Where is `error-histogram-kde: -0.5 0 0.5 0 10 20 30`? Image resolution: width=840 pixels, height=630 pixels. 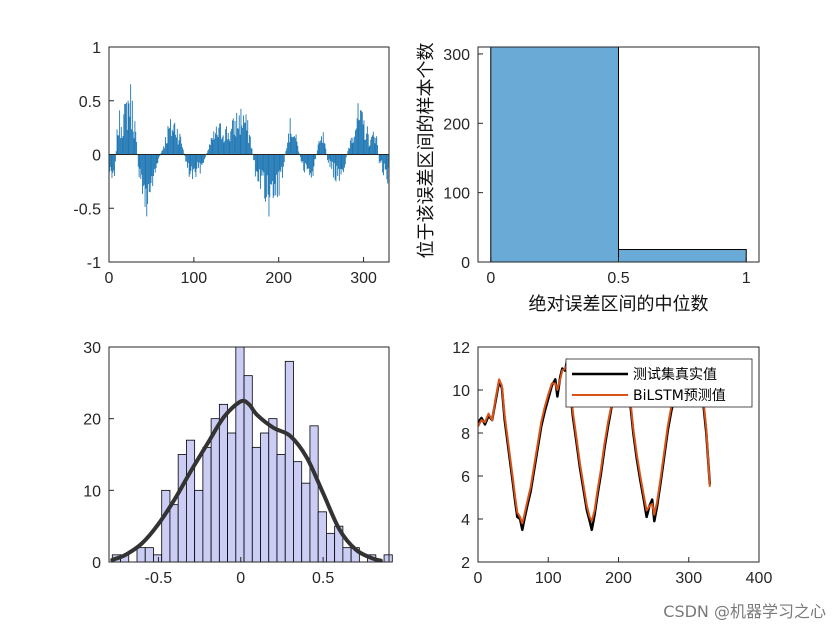 error-histogram-kde: -0.5 0 0.5 0 10 20 30 is located at coordinates (238, 463).